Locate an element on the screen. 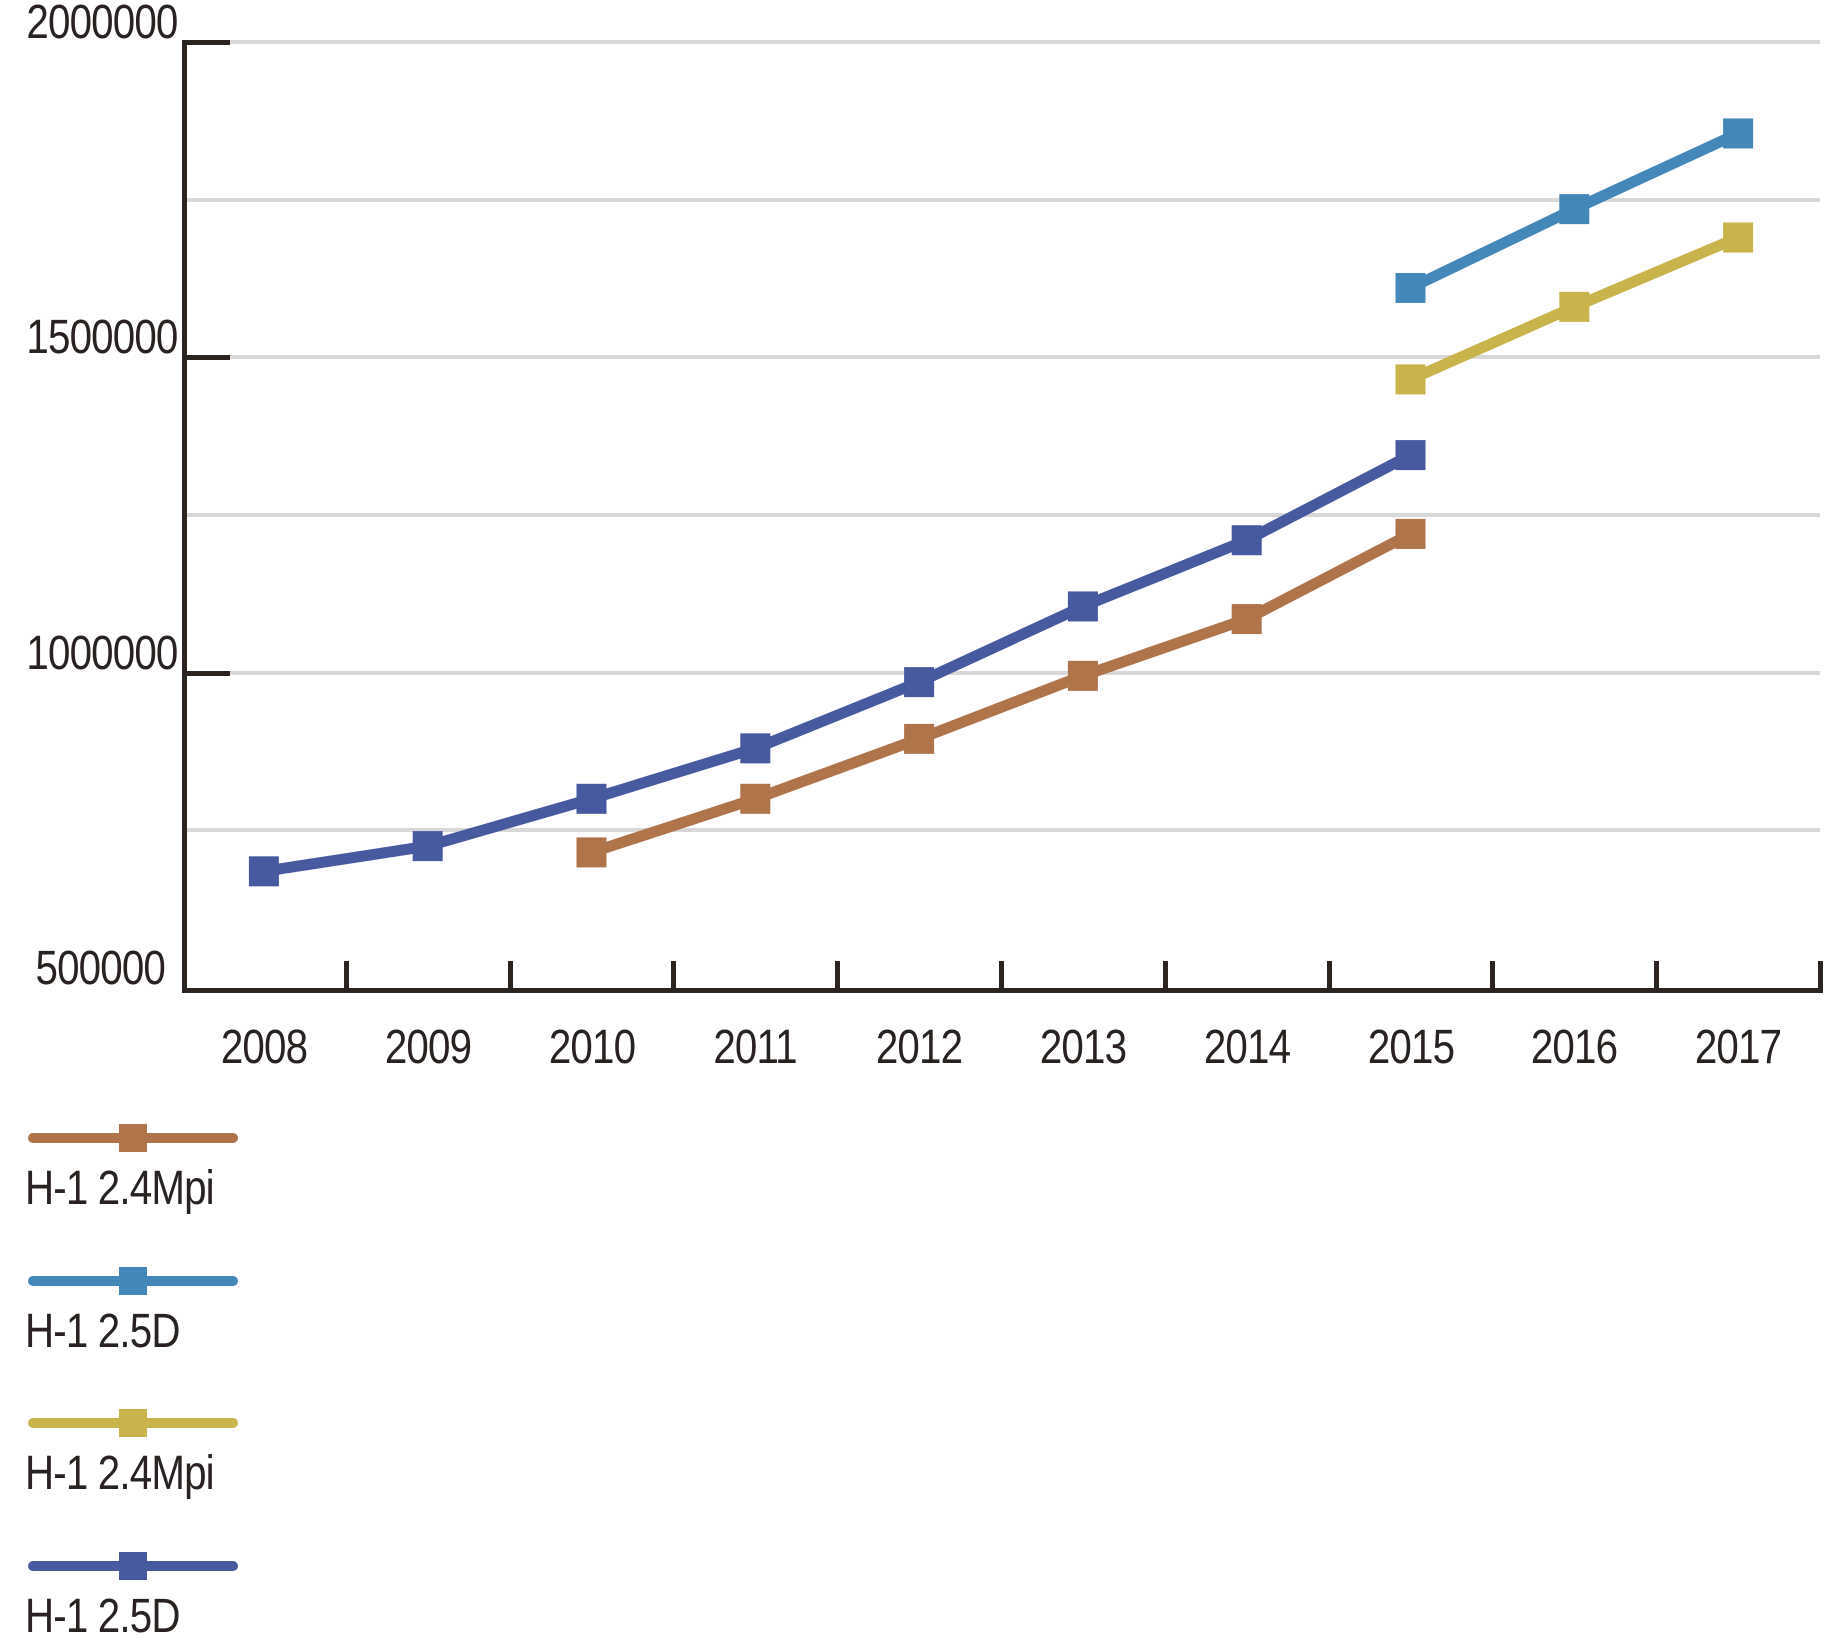 This screenshot has width=1832, height=1652. y-axis-tick-label: 1500000 is located at coordinates (102, 338).